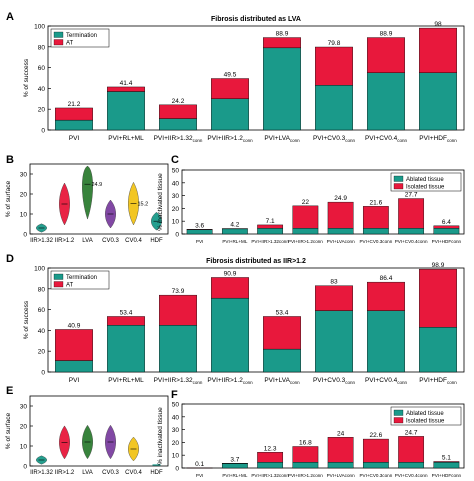 The width and height of the screenshot is (474, 481). What do you see at coordinates (24, 195) in the screenshot?
I see `B-ytick-label: 20` at bounding box center [24, 195].